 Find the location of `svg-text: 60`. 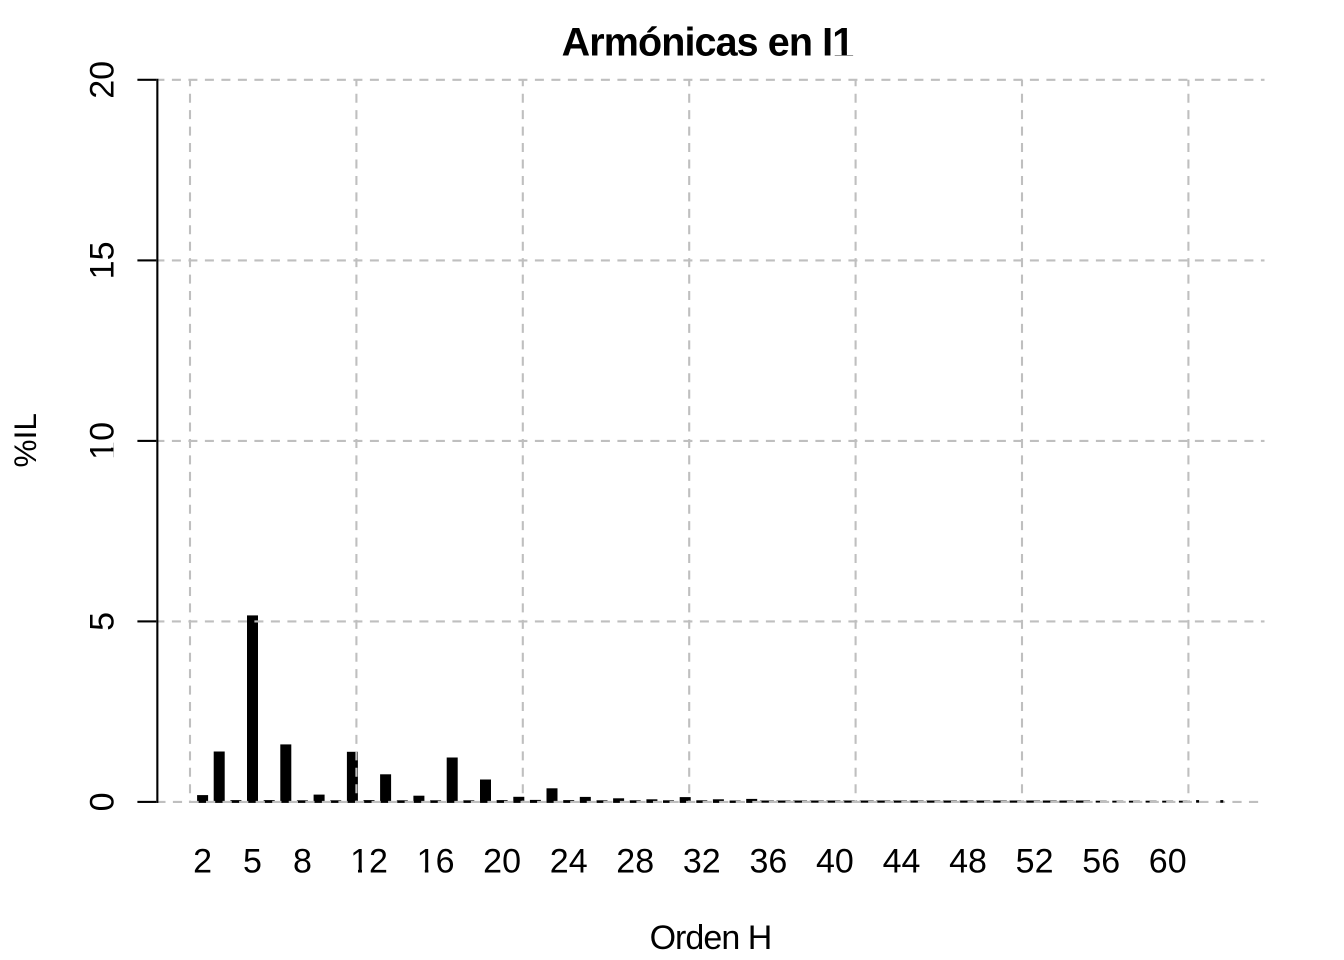

svg-text: 60 is located at coordinates (1168, 862).